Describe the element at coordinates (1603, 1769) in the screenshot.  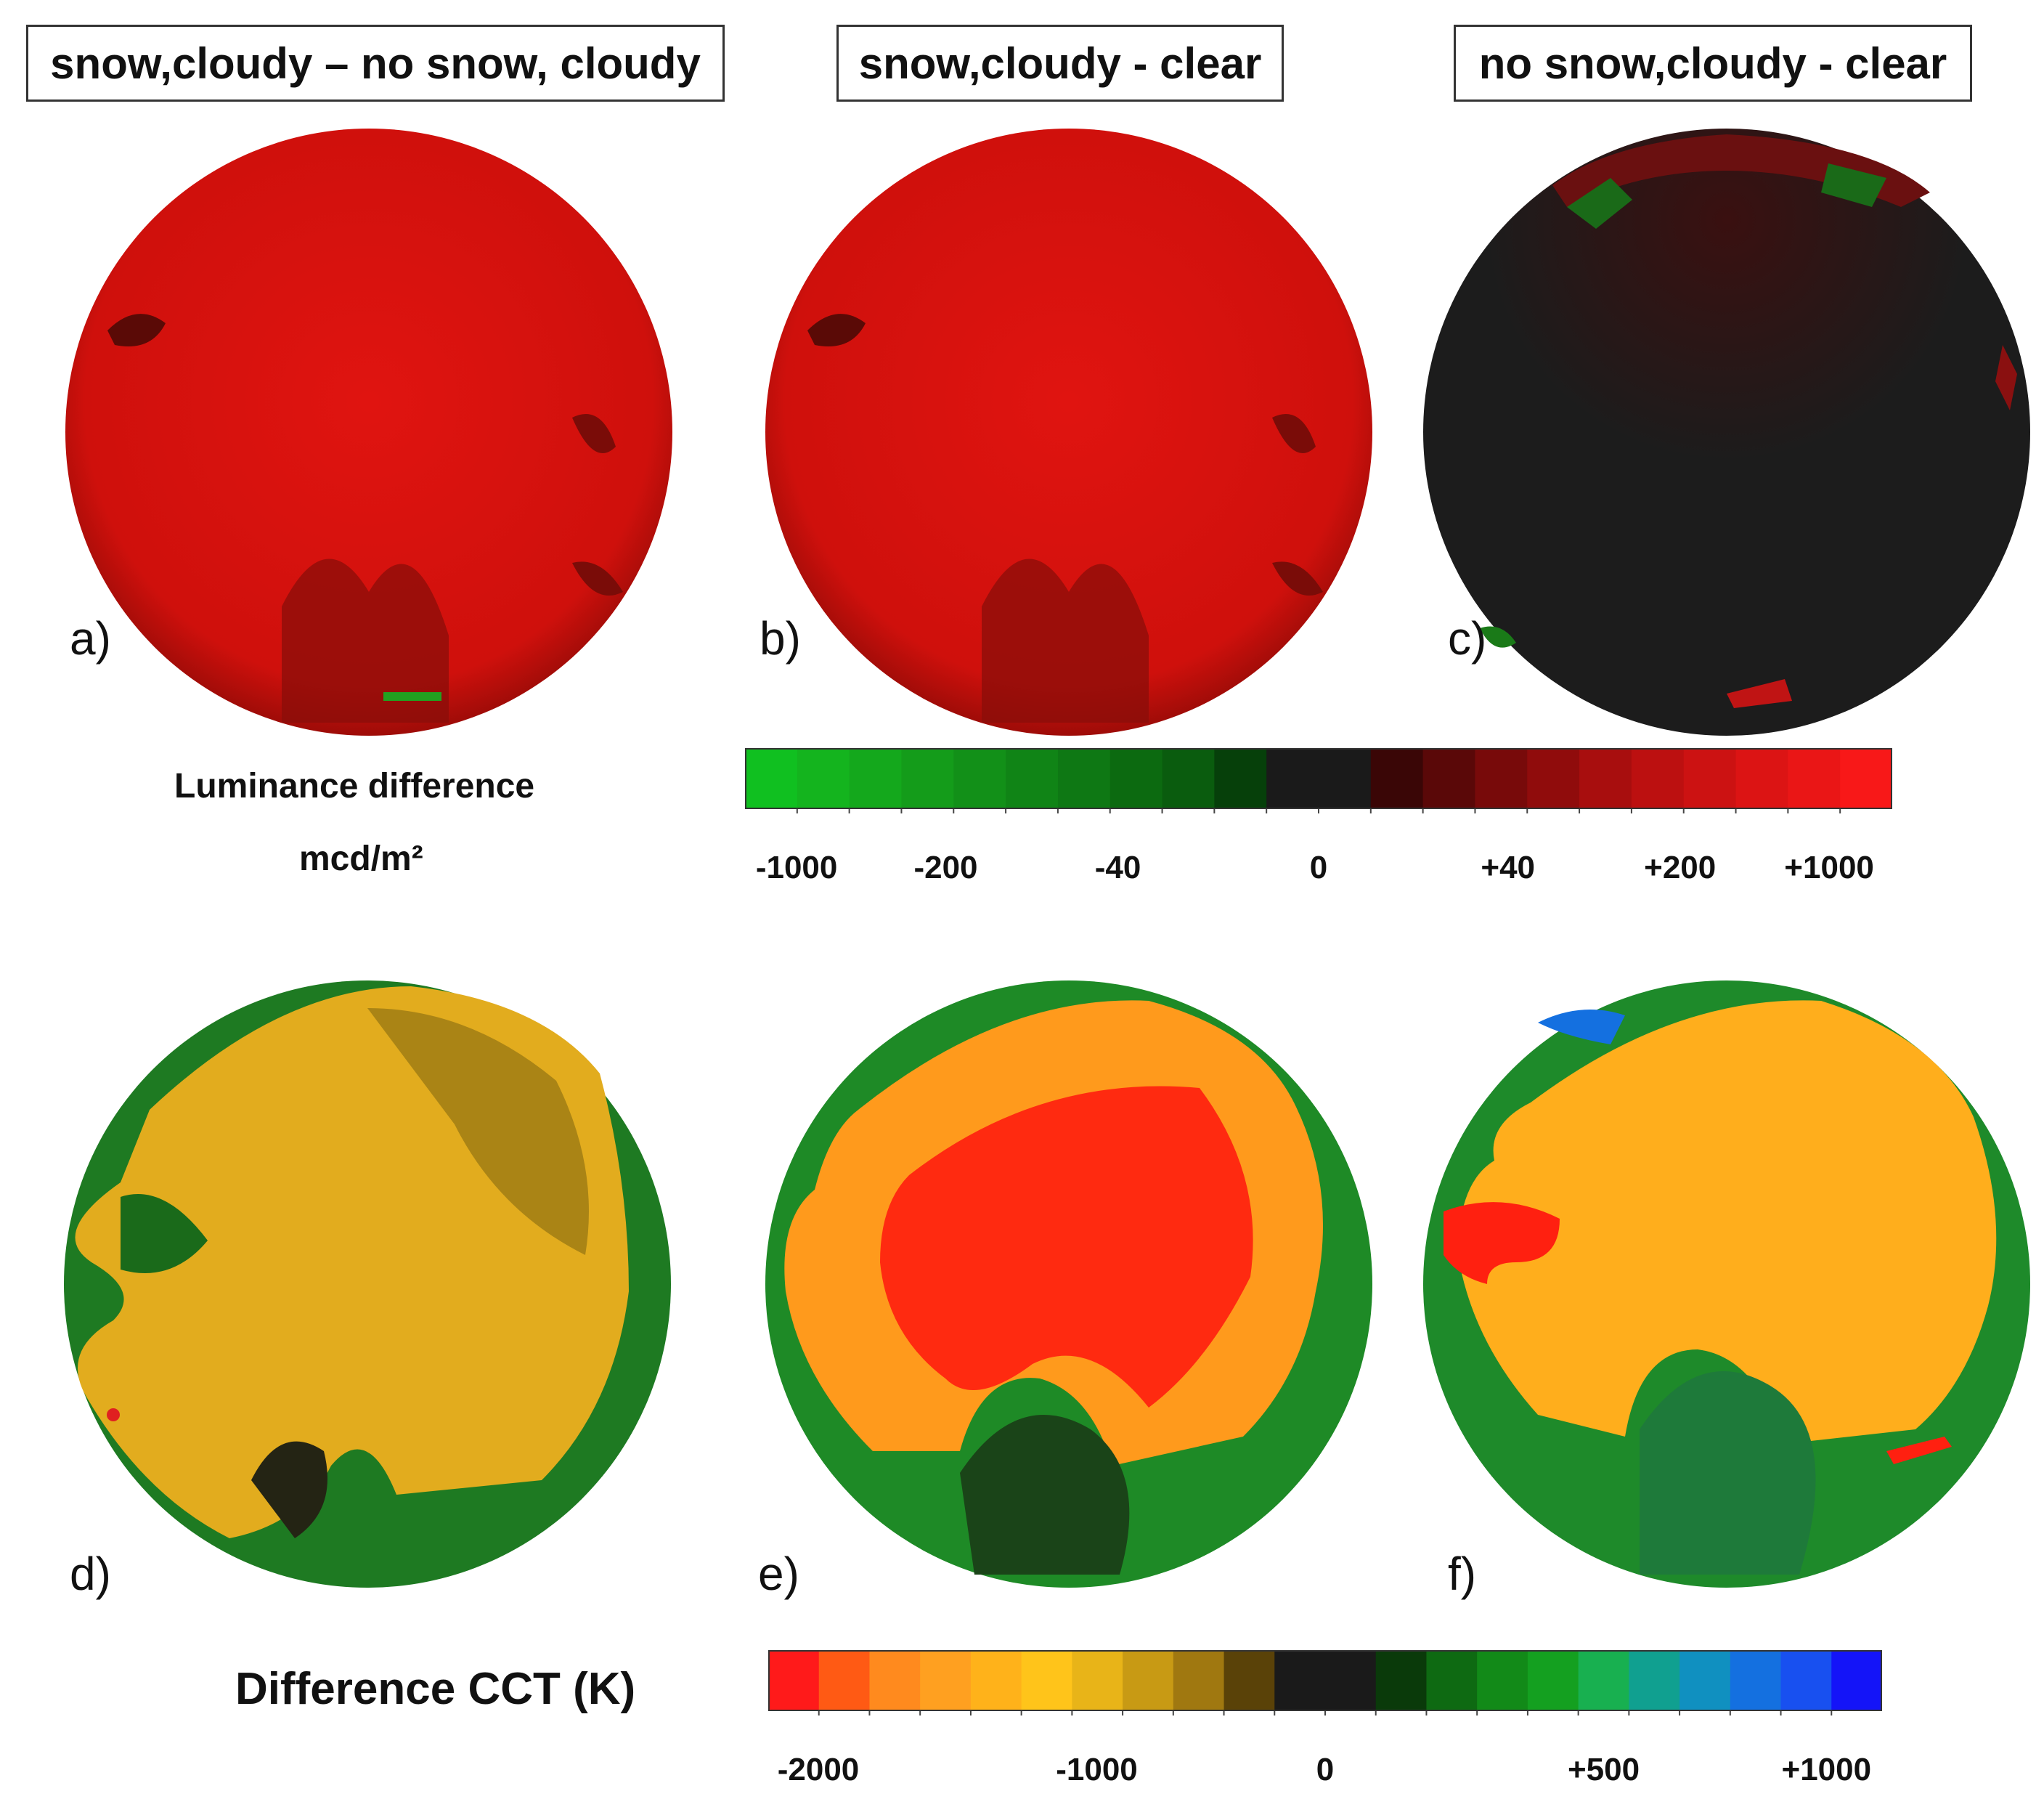
I see `cct-colorbar-tick-label: +500` at that location.